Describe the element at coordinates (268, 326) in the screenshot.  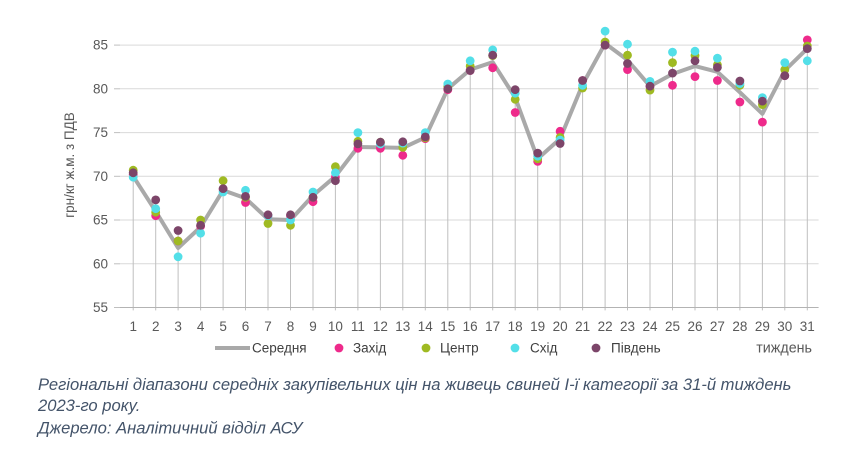
I see `svg-text: 7` at that location.